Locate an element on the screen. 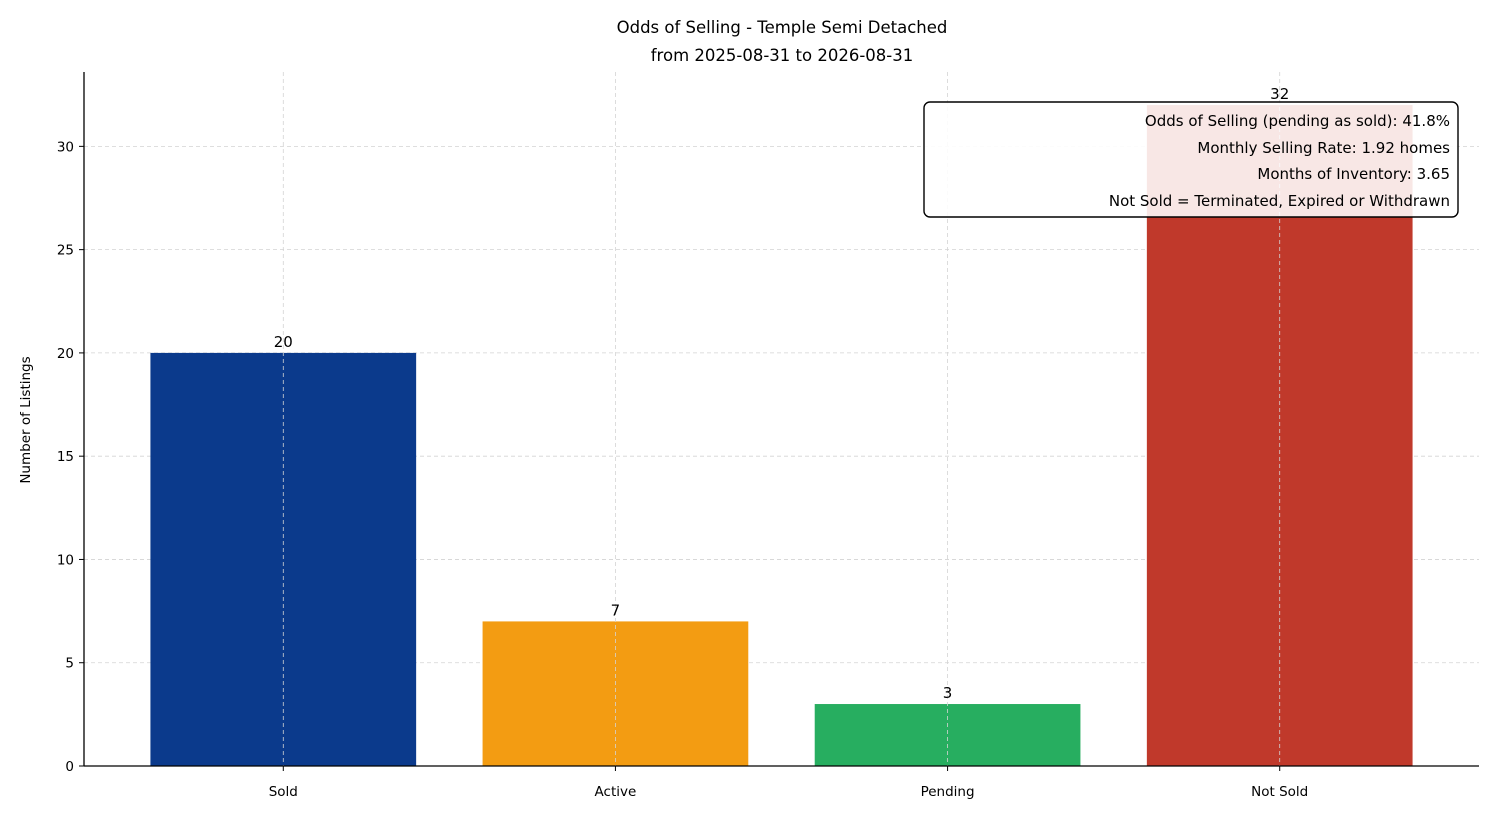  value-label: 3 is located at coordinates (948, 693).